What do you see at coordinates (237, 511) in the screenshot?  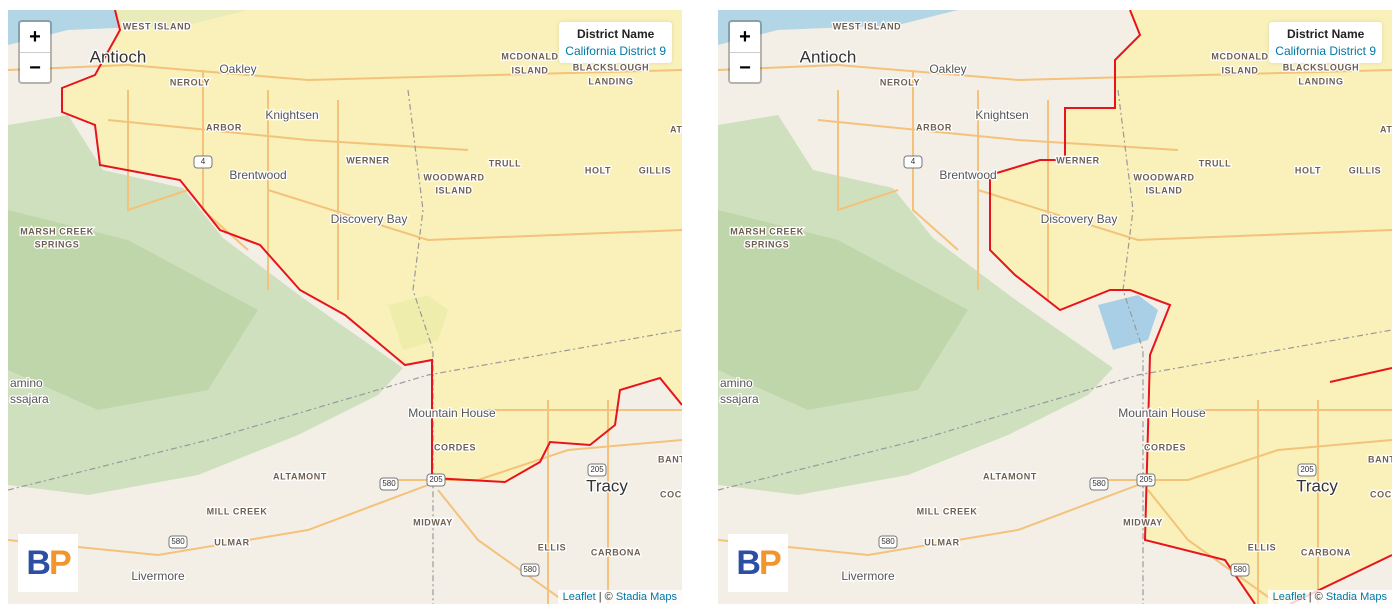 I see `place-label: MILL CREEK` at bounding box center [237, 511].